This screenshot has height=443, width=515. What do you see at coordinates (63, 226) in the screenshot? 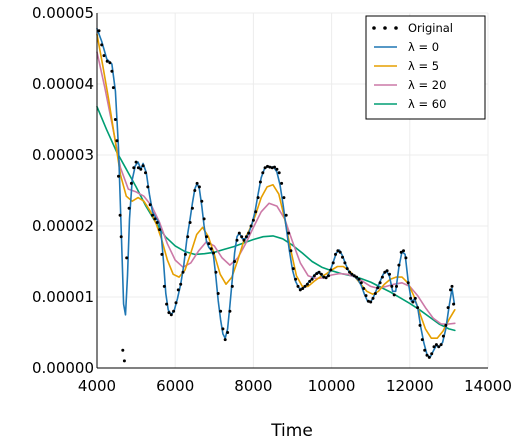
I see `y-tick-label: 0.00002` at bounding box center [63, 226].